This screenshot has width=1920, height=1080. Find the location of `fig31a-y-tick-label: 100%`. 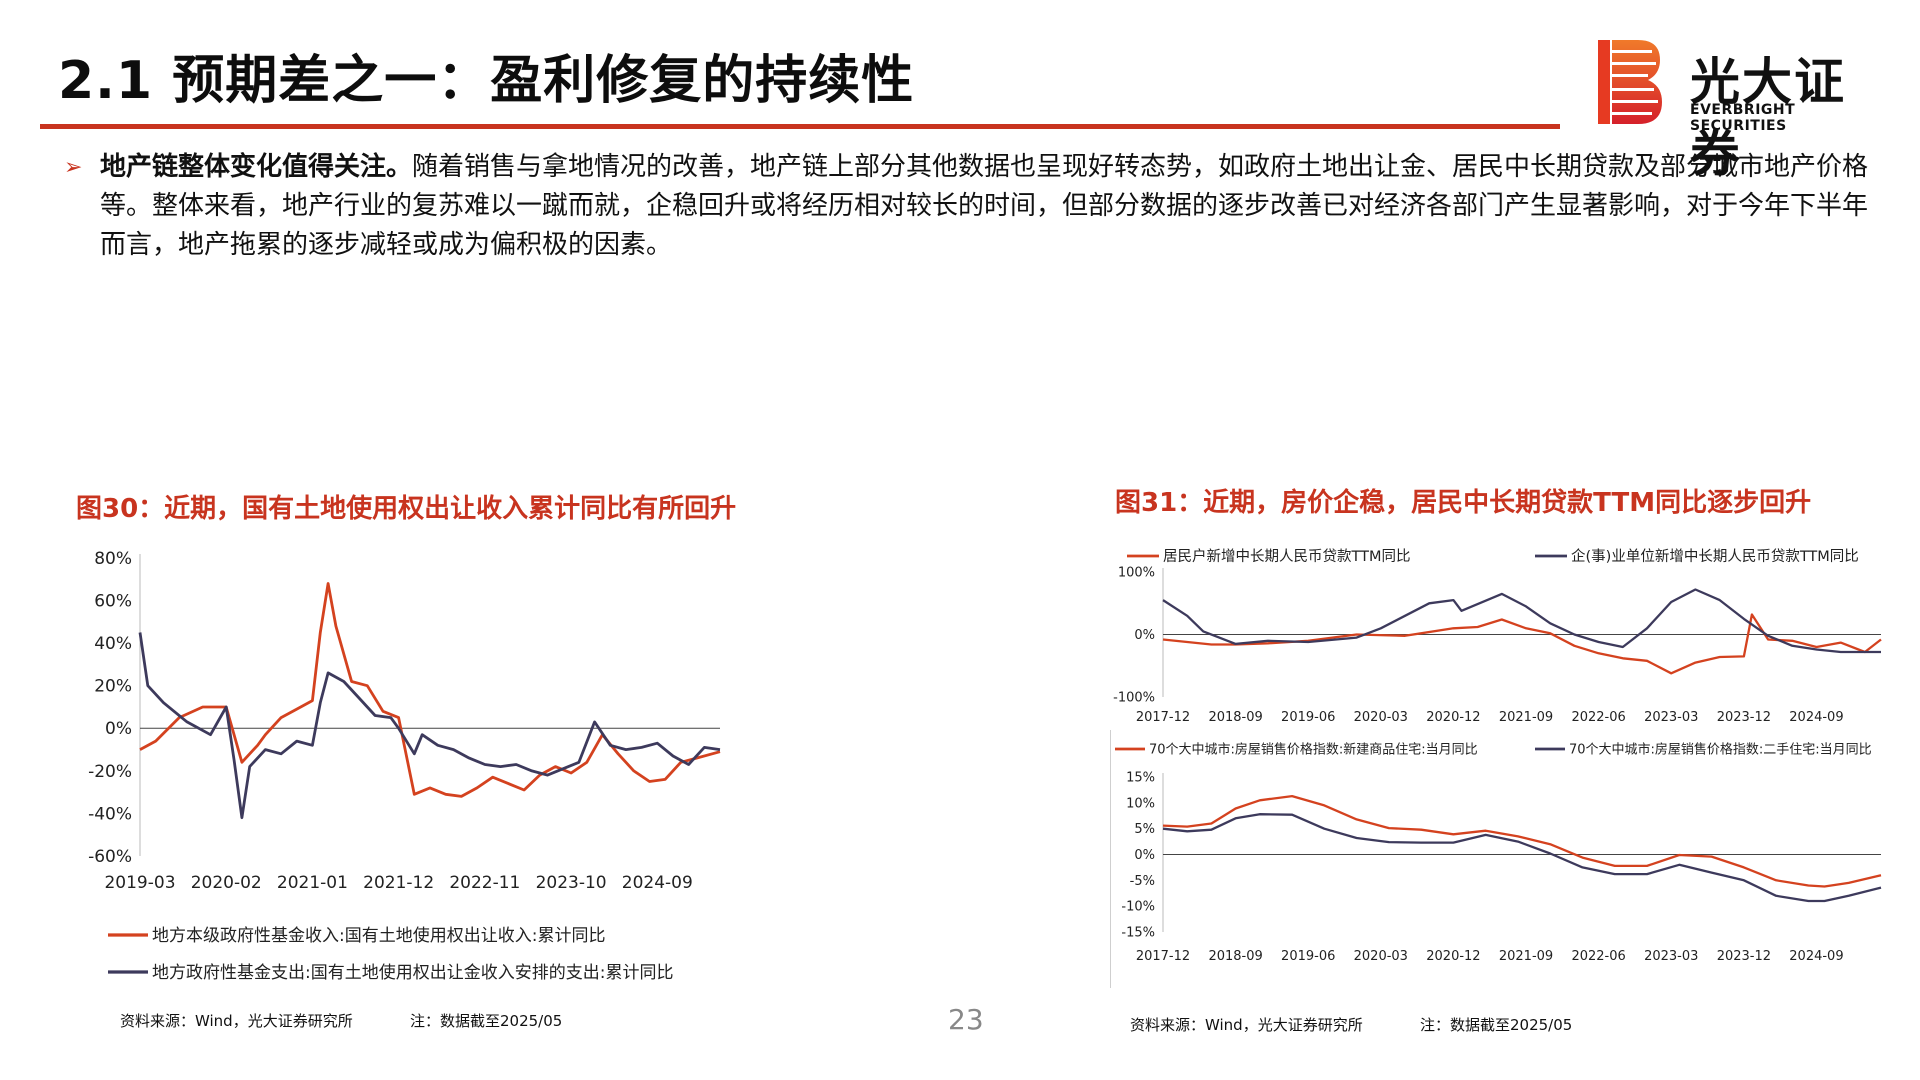

fig31a-y-tick-label: 100% is located at coordinates (1136, 573).